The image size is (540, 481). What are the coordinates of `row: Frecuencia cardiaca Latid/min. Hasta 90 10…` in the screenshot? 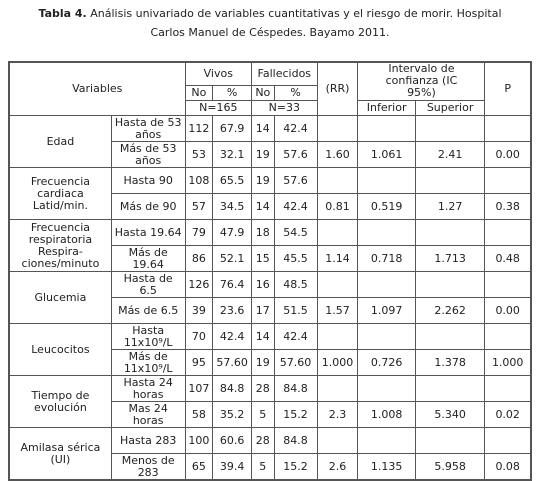 It's located at (270, 193).